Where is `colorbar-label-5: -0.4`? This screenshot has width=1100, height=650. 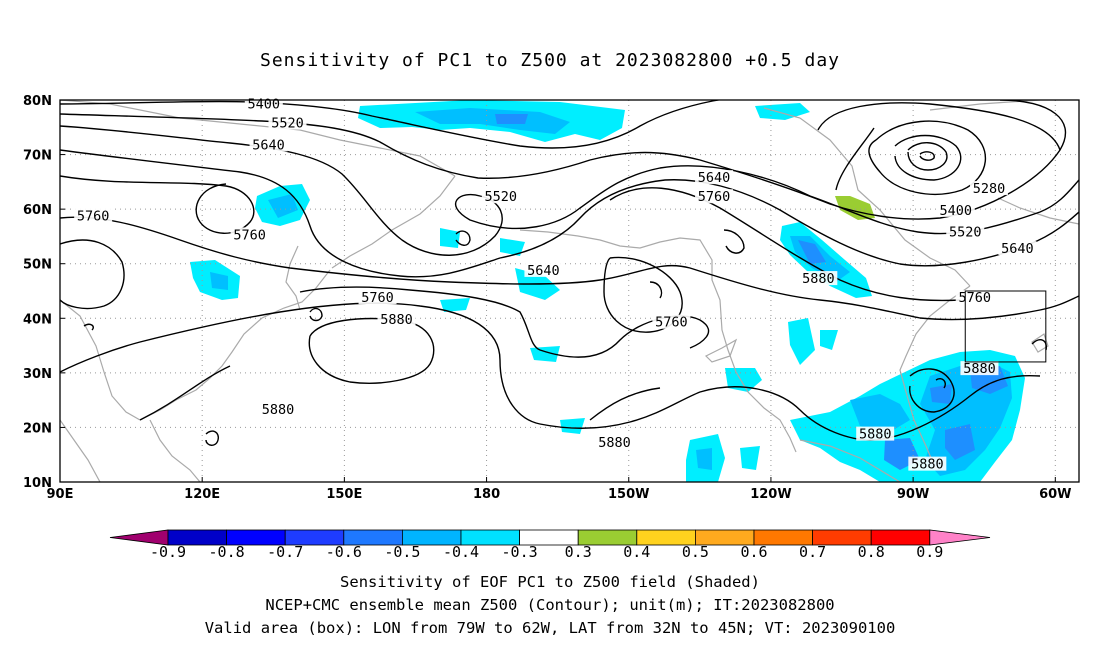 colorbar-label-5: -0.4 is located at coordinates (461, 552).